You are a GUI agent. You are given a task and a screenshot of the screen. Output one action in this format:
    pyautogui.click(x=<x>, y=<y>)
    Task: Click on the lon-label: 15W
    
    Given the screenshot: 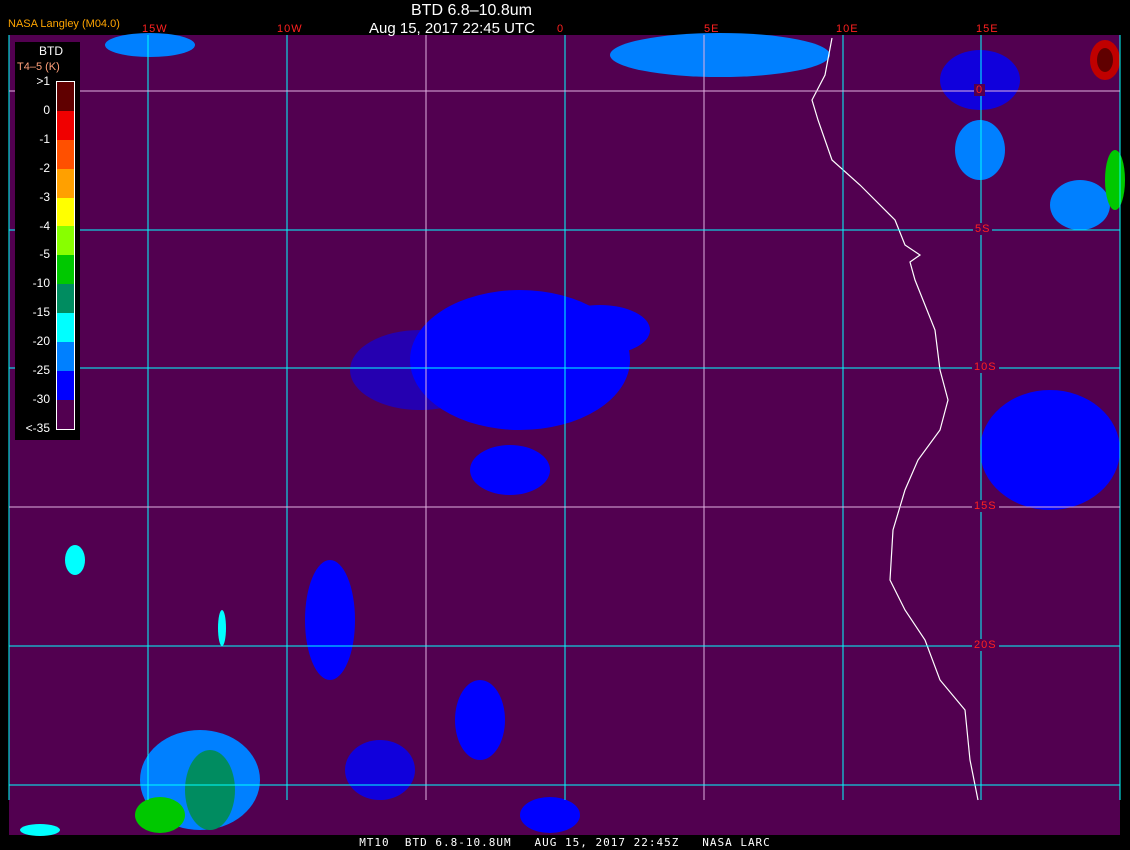 What is the action you would take?
    pyautogui.click(x=155, y=29)
    